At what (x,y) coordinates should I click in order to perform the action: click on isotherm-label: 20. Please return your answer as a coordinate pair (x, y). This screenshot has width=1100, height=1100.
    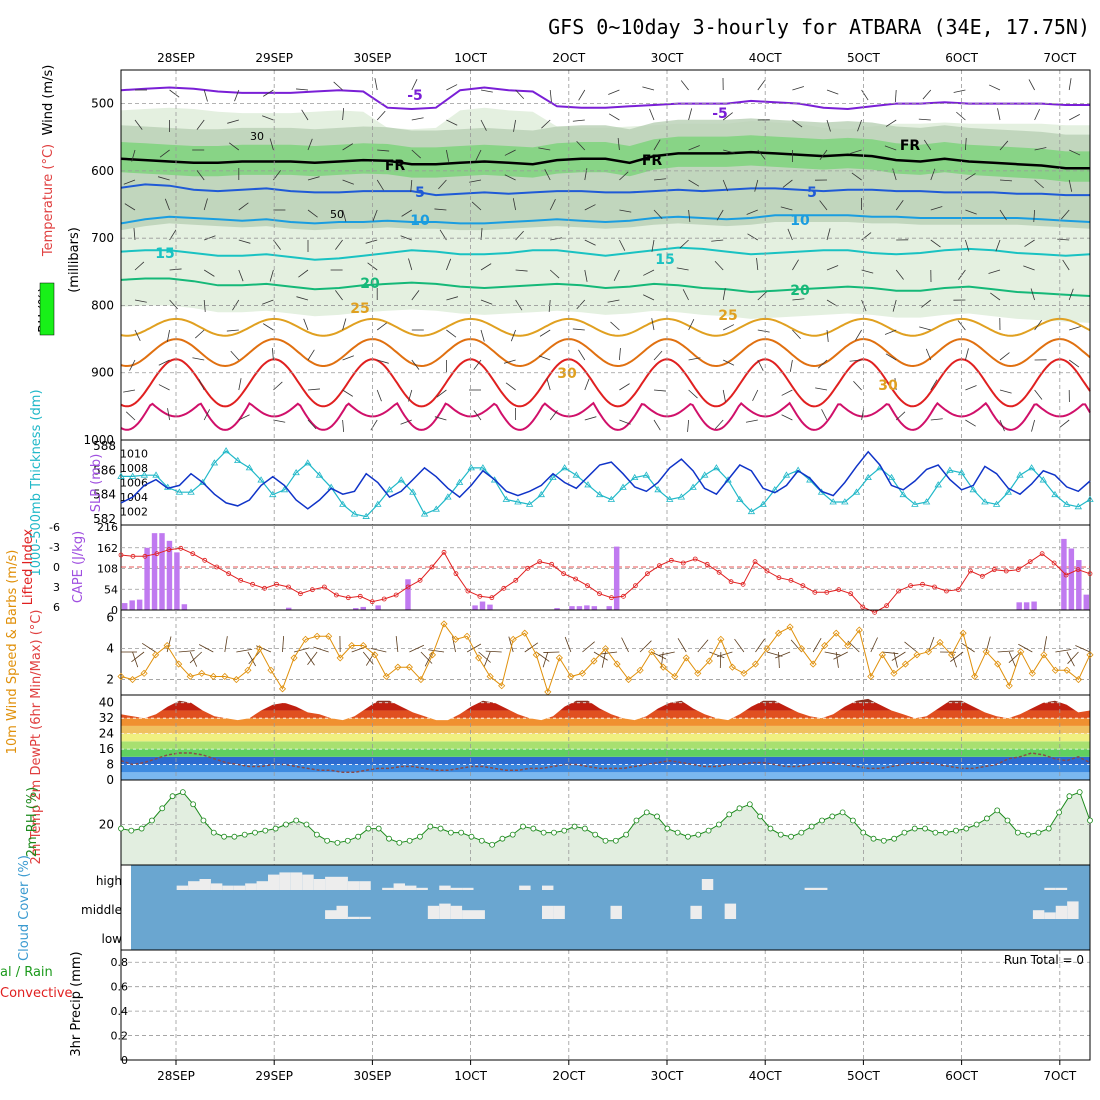
    Looking at the image, I should click on (800, 291).